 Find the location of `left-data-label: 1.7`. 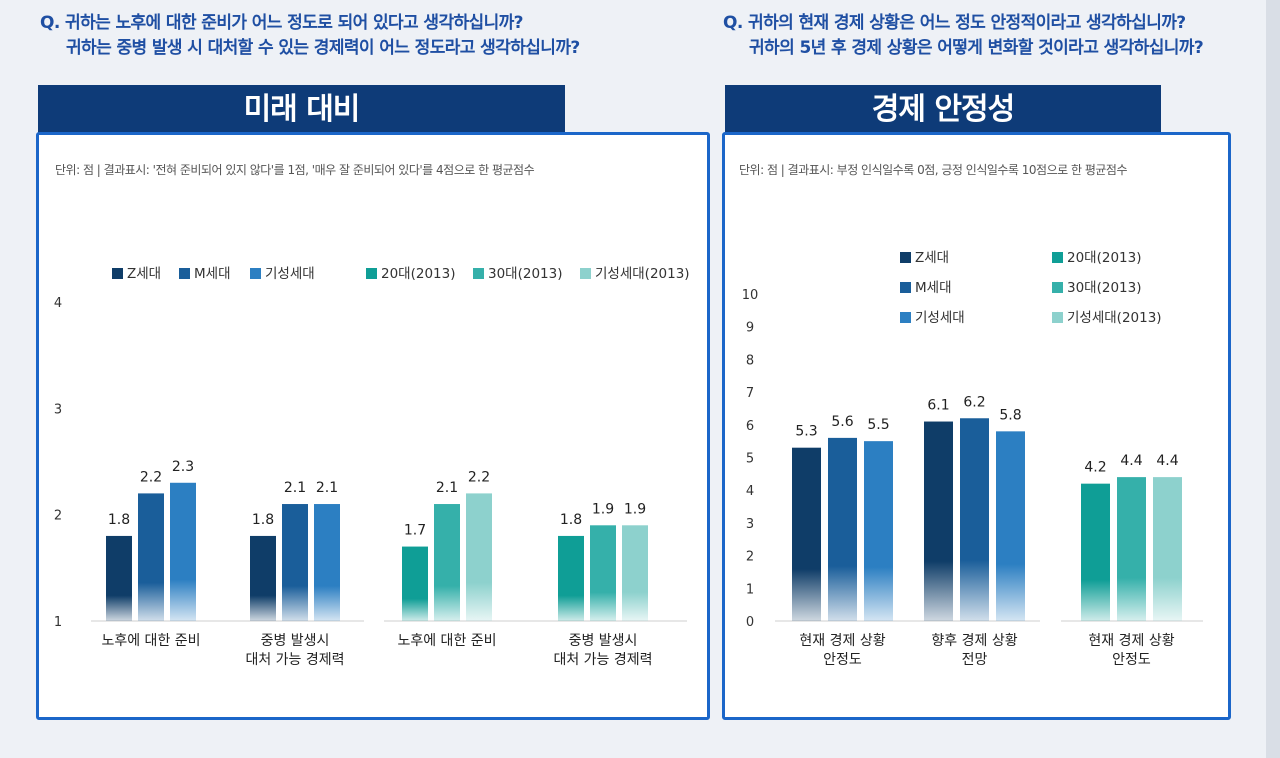

left-data-label: 1.7 is located at coordinates (415, 531).